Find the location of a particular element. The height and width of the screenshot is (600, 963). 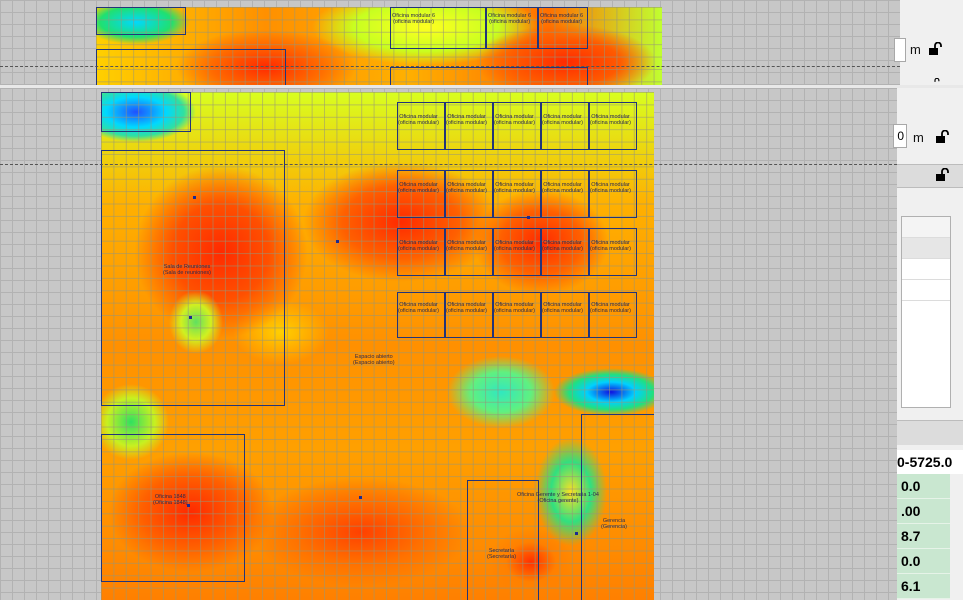

room-secretary-label: Secretaría (Secretaría) is located at coordinates (502, 554).